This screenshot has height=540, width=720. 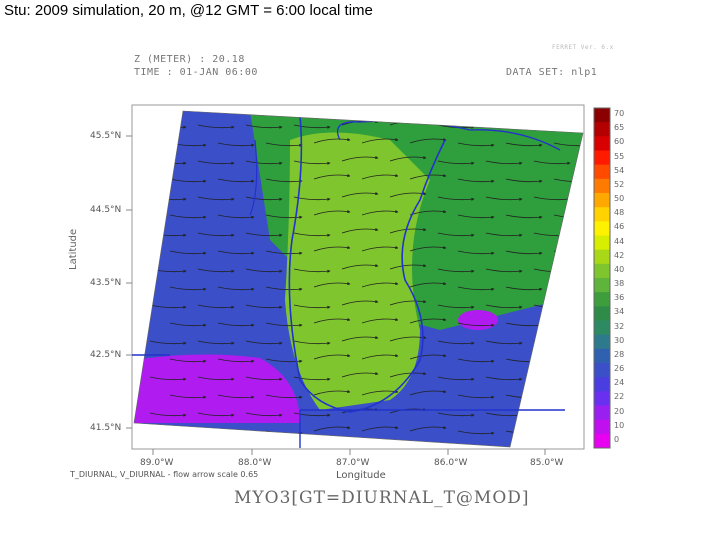 What do you see at coordinates (619, 383) in the screenshot?
I see `colorbar-label: 24` at bounding box center [619, 383].